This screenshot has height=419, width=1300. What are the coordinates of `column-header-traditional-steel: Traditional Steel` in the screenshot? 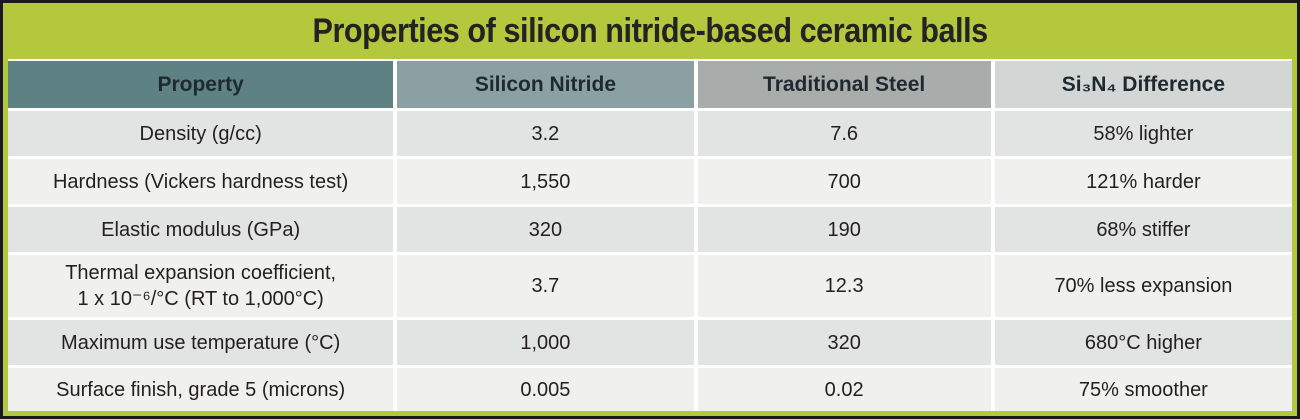 It's located at (844, 84).